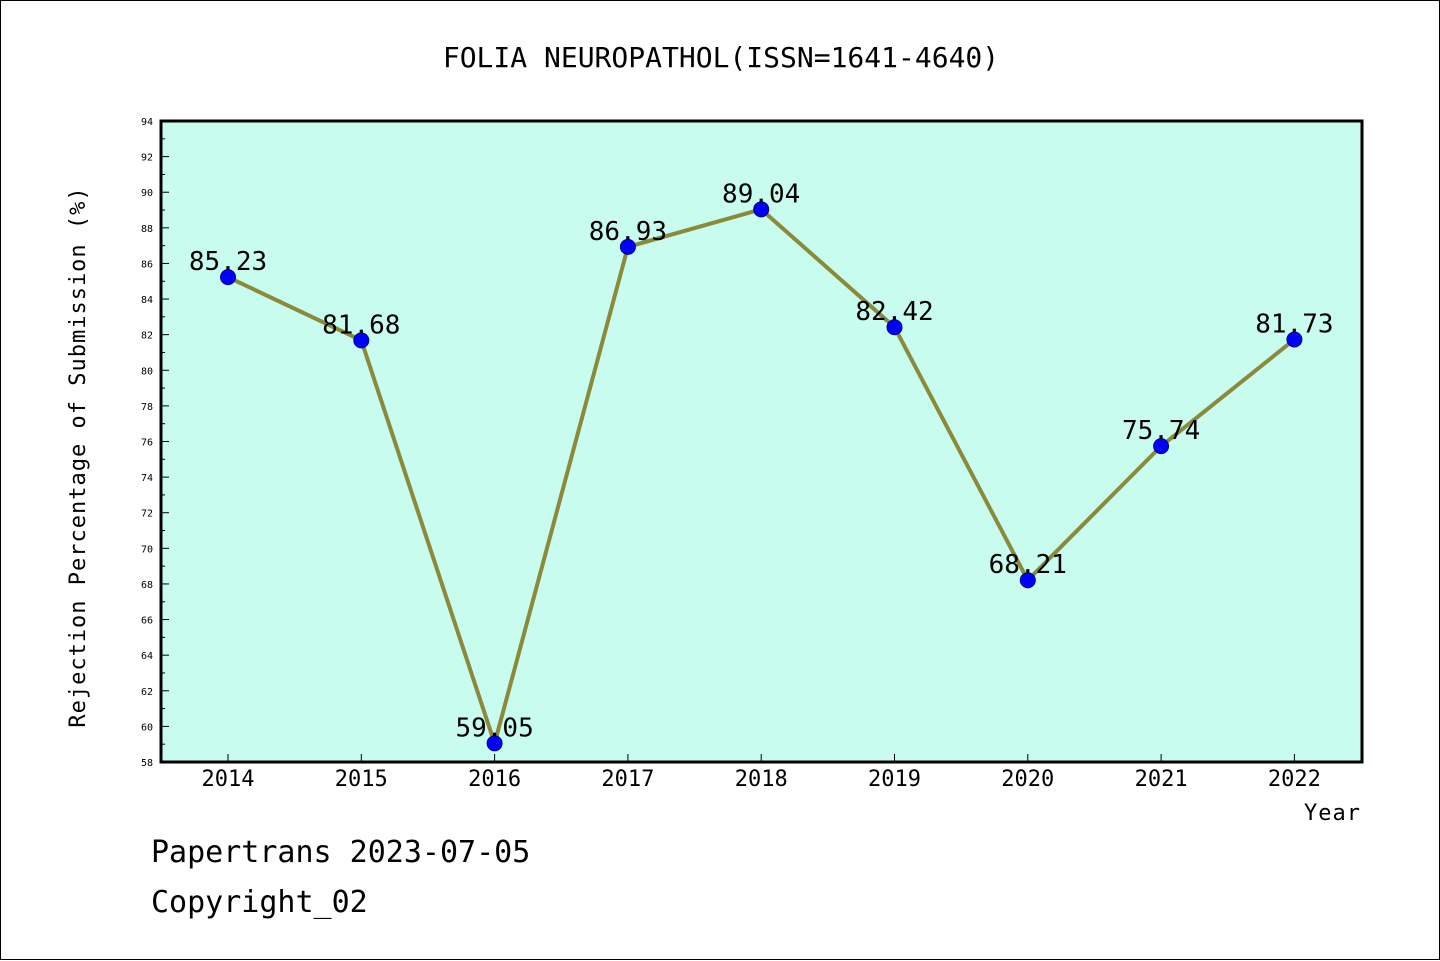 The width and height of the screenshot is (1440, 961). Describe the element at coordinates (147, 763) in the screenshot. I see `y-tick-label: 58` at that location.